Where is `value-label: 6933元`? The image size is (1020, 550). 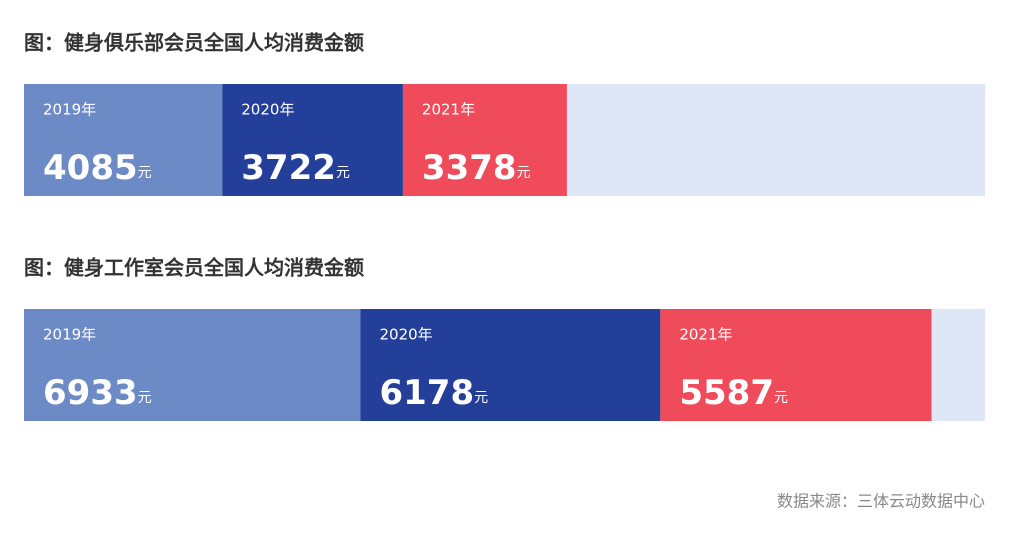
value-label: 6933元 is located at coordinates (97, 393).